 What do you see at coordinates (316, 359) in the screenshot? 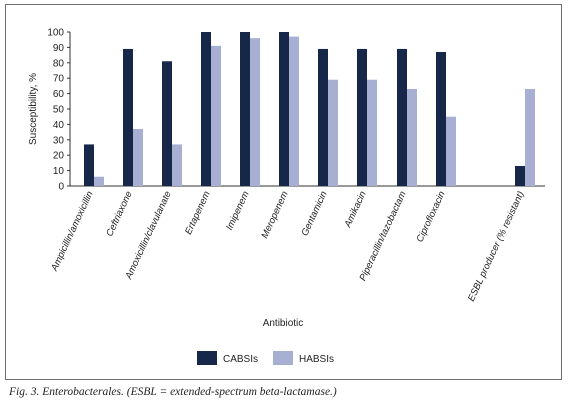
I see `legend-label: HABSIs` at bounding box center [316, 359].